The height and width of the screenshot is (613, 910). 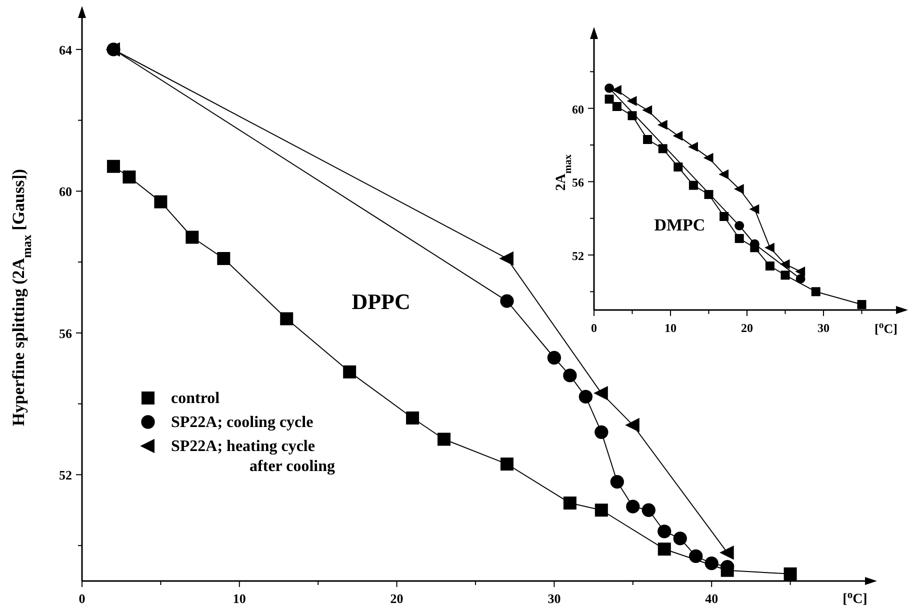 What do you see at coordinates (242, 422) in the screenshot?
I see `legend-label: SP22A; cooling cycle` at bounding box center [242, 422].